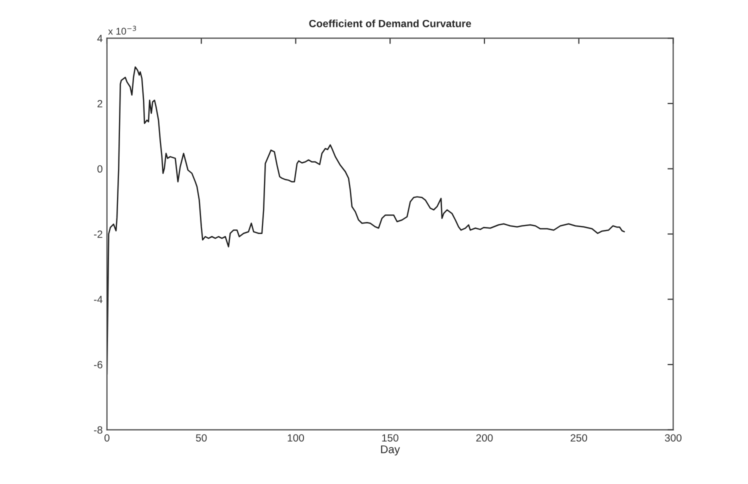 Image resolution: width=748 pixels, height=484 pixels. What do you see at coordinates (673, 438) in the screenshot?
I see `x-tick-label: 300` at bounding box center [673, 438].